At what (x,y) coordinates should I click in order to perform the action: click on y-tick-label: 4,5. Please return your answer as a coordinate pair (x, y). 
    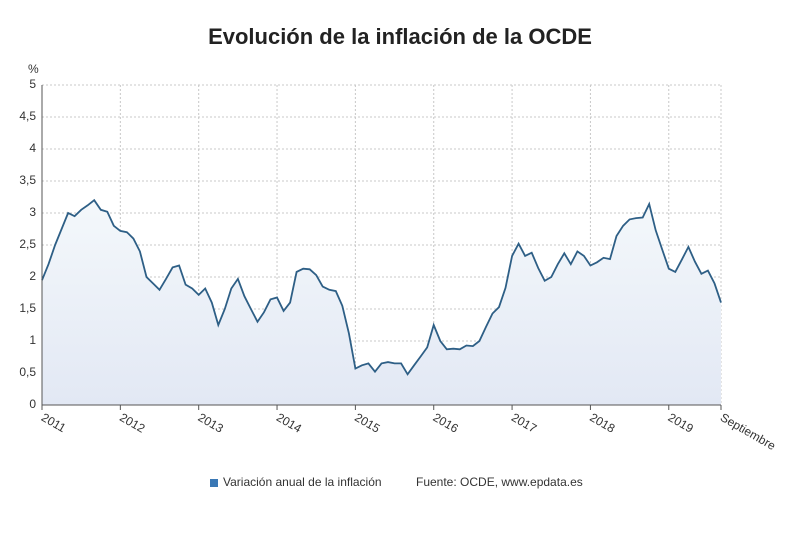
    Looking at the image, I should click on (27, 116).